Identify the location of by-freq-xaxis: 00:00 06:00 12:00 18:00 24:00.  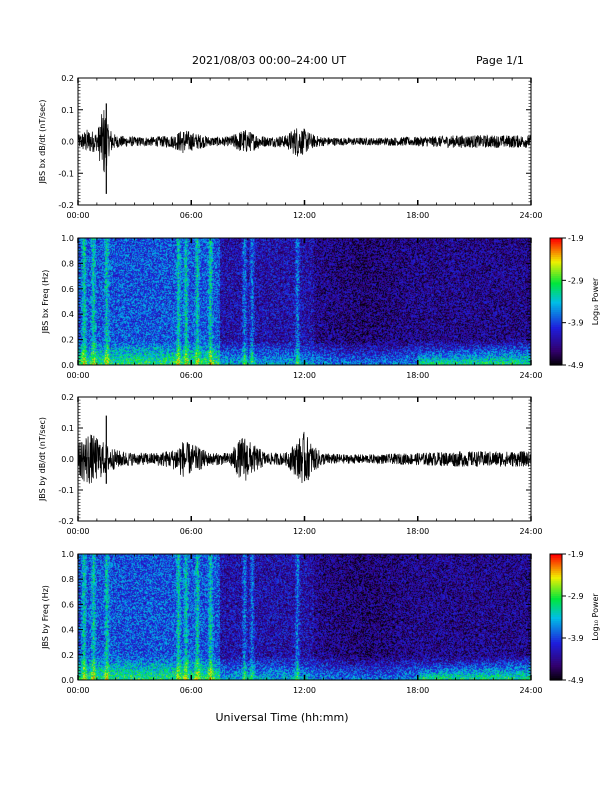
(304, 624).